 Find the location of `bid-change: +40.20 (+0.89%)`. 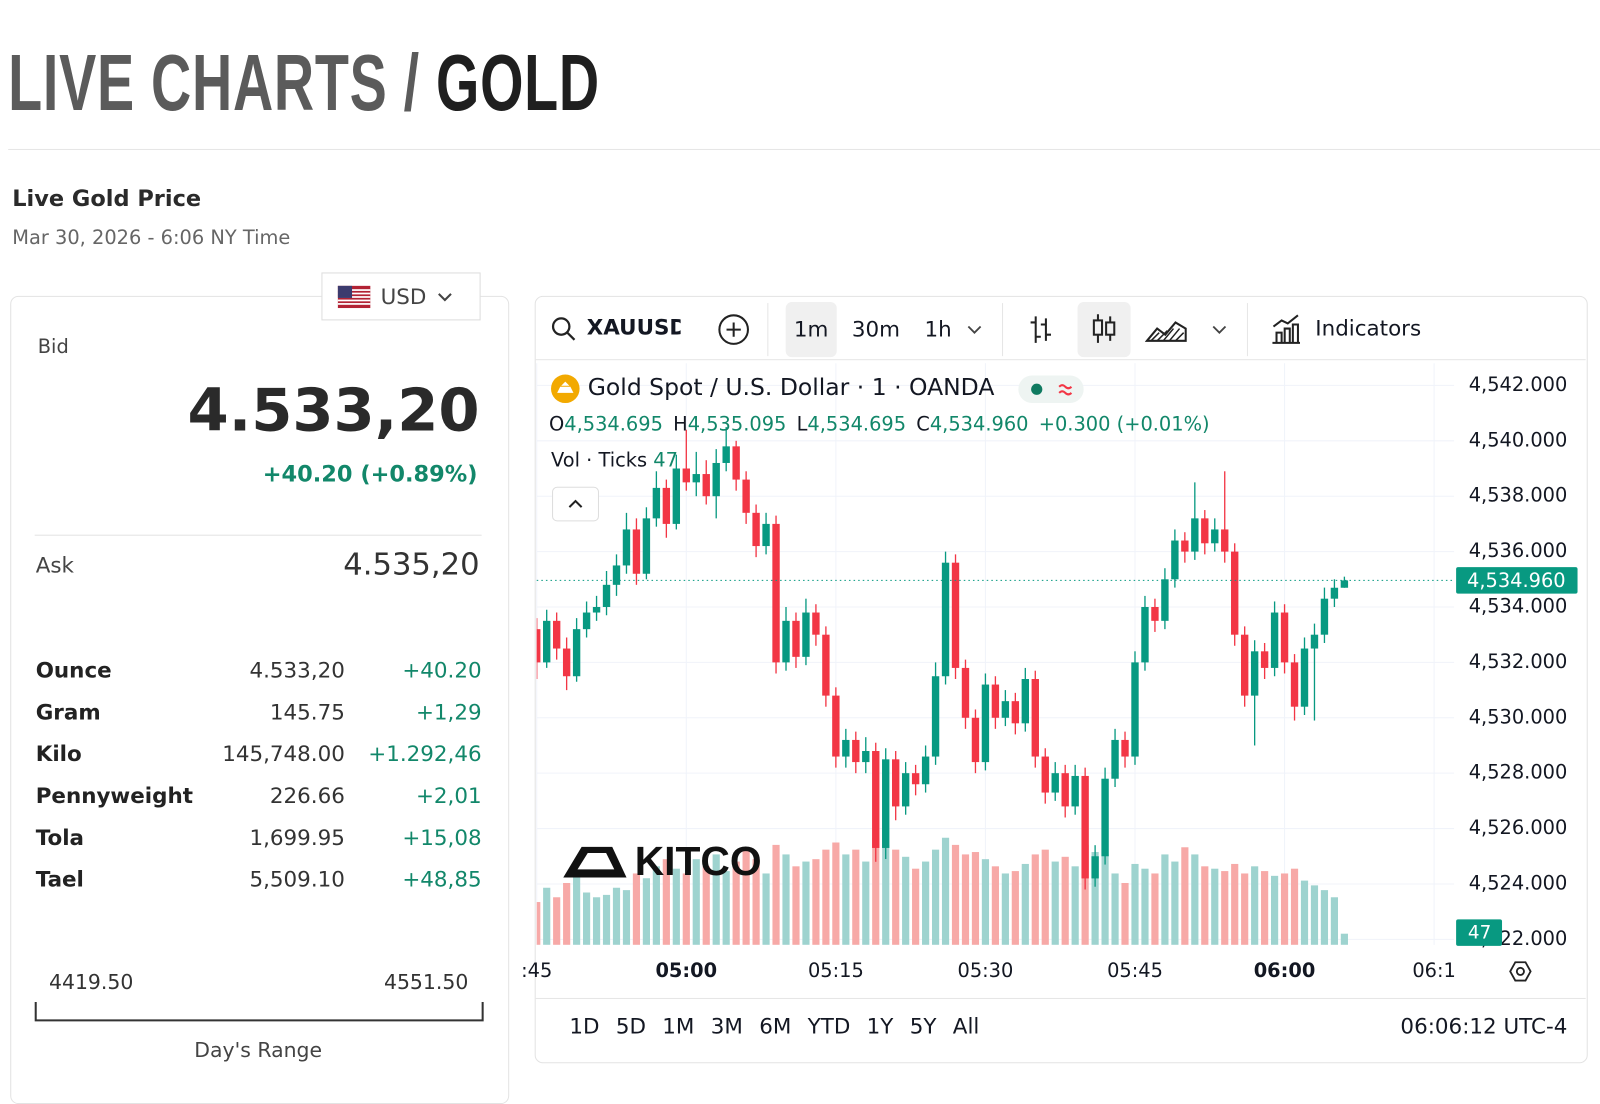

bid-change: +40.20 (+0.89%) is located at coordinates (370, 475).